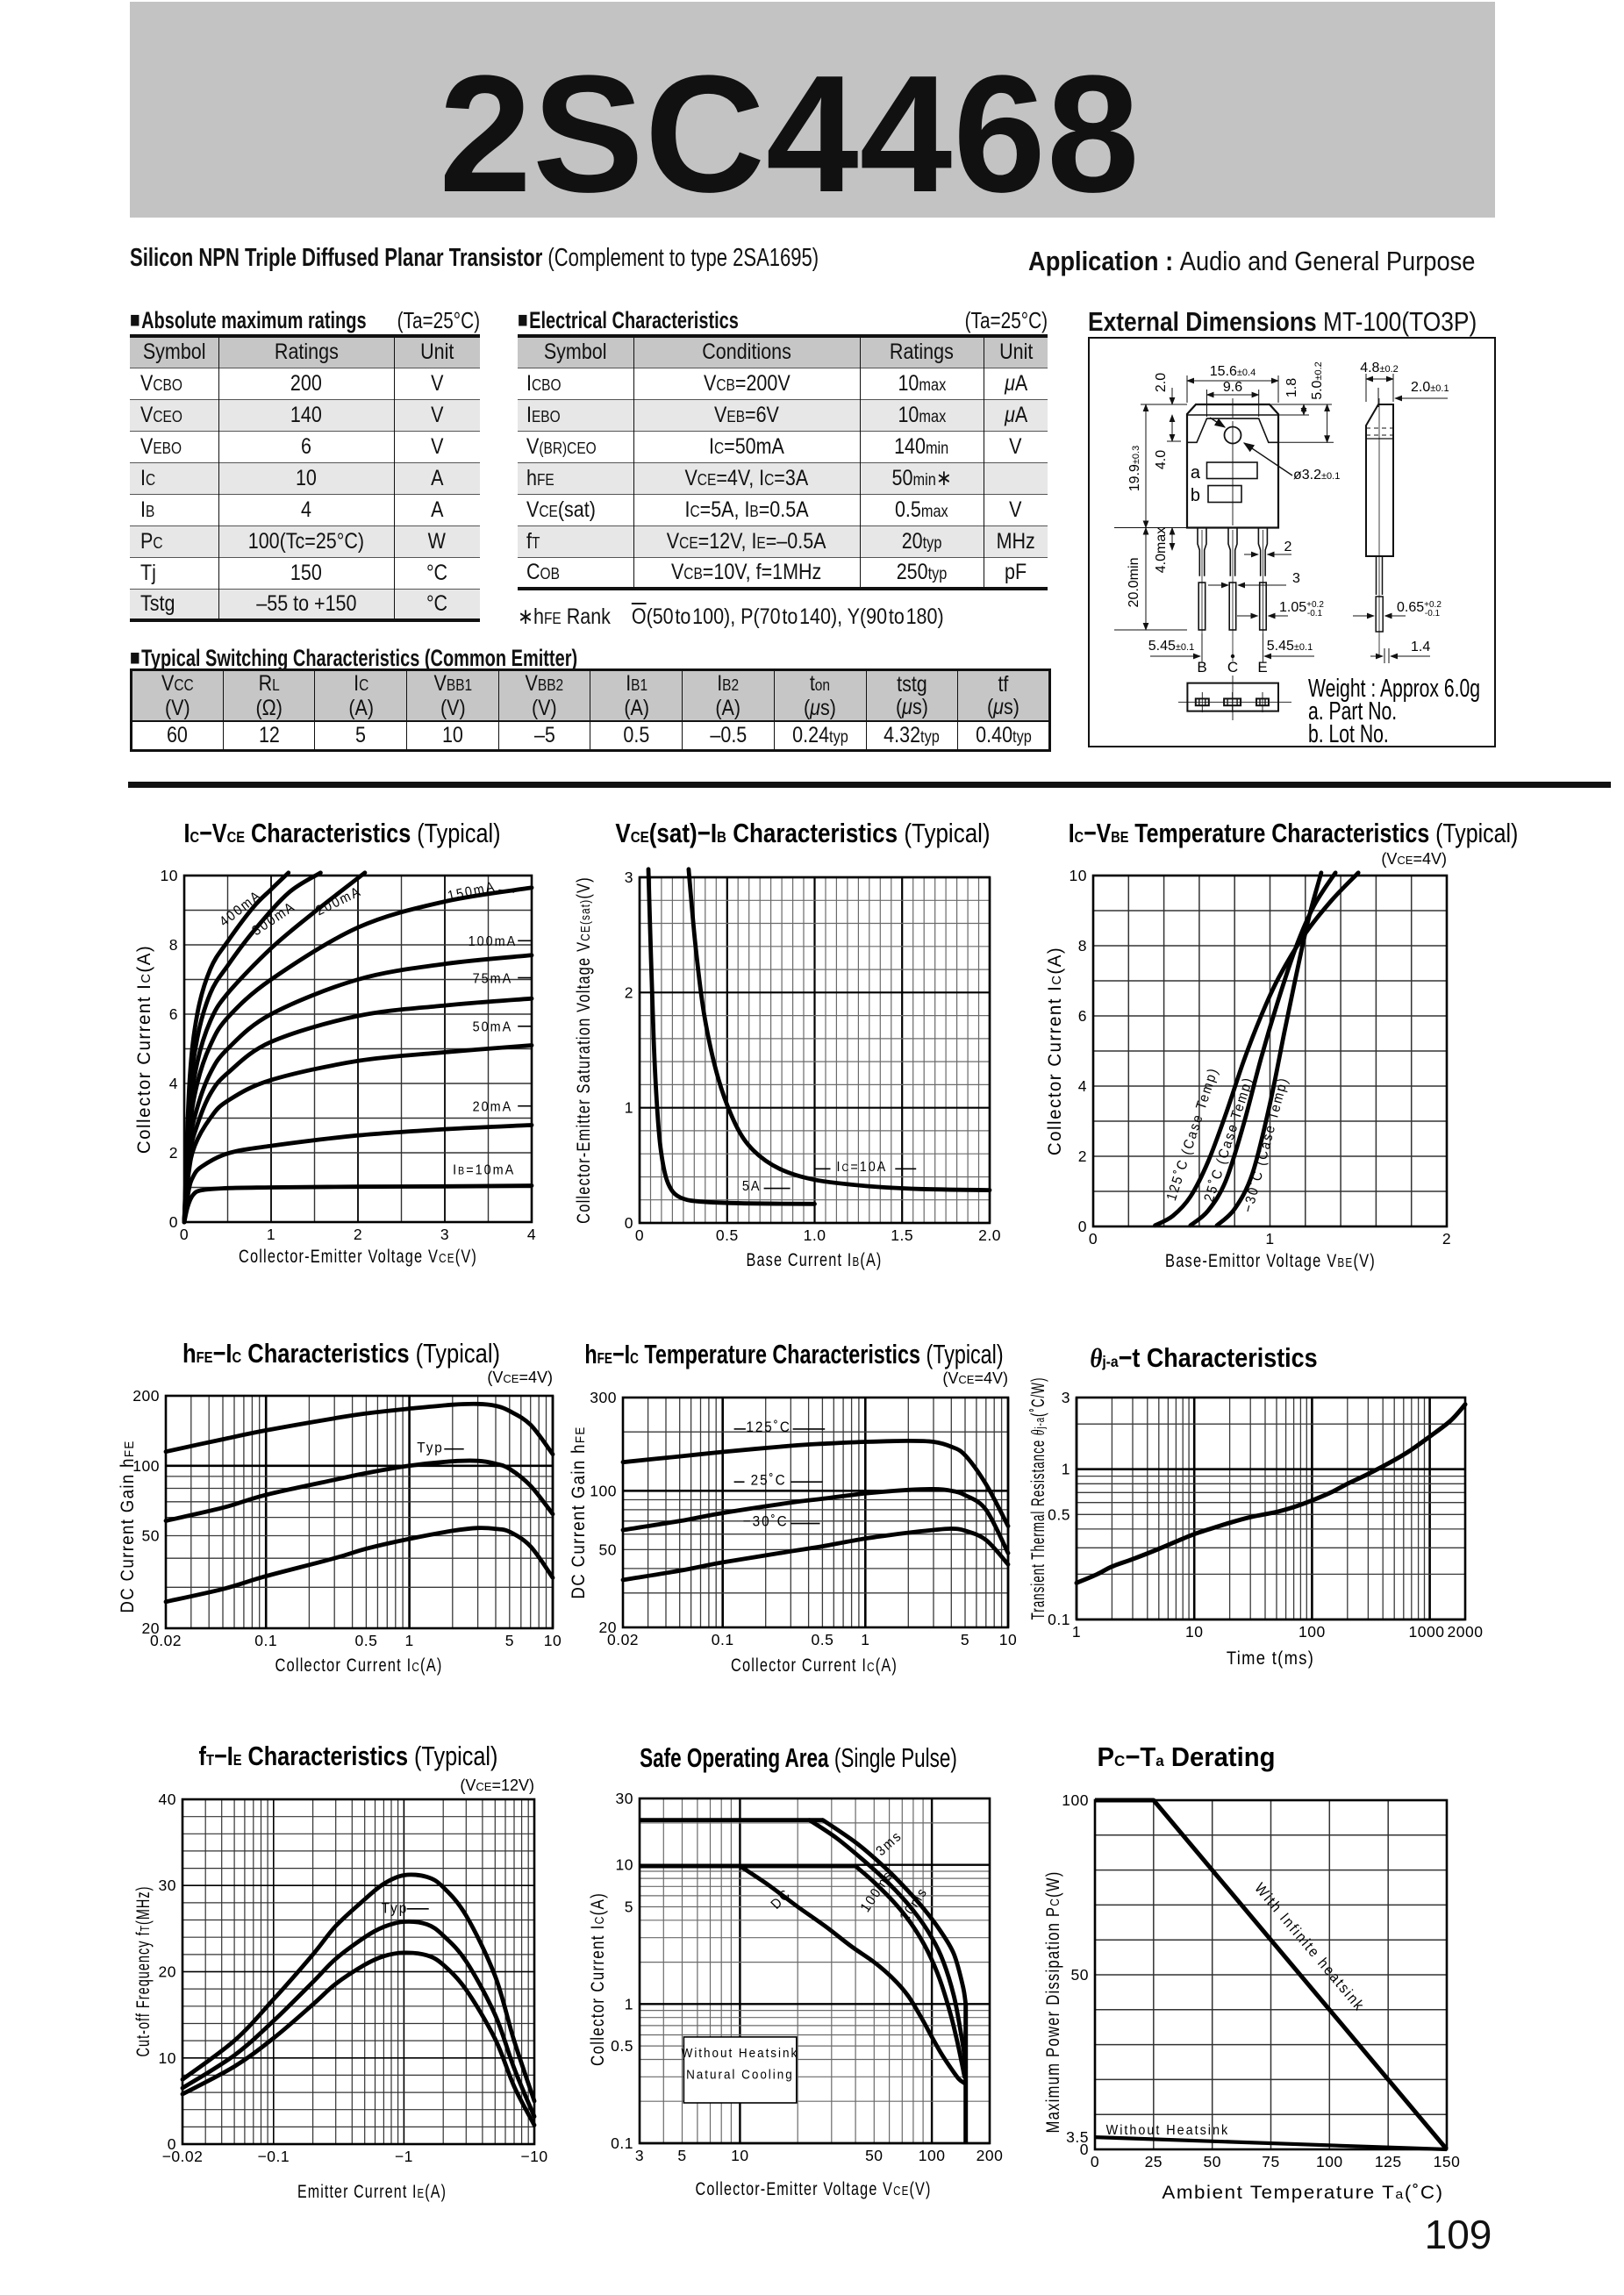  Describe the element at coordinates (493, 1027) in the screenshot. I see `svg-text: 50mA` at that location.